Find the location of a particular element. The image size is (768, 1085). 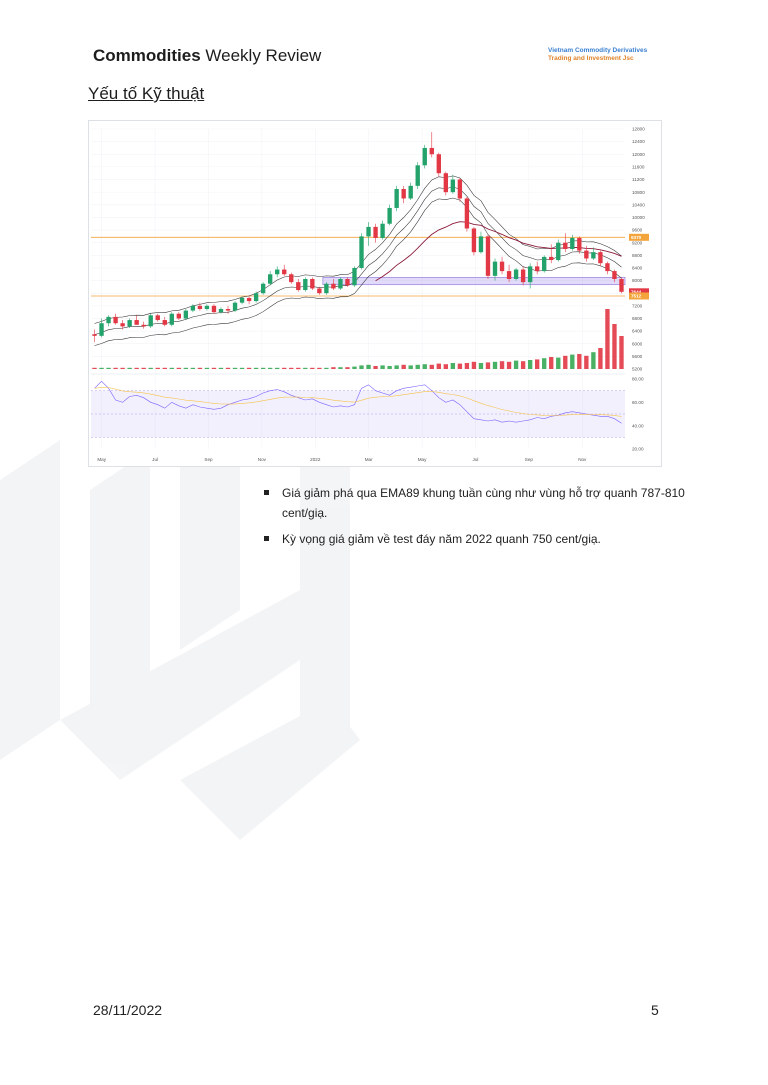

time-tick-label: 2022 is located at coordinates (315, 459).